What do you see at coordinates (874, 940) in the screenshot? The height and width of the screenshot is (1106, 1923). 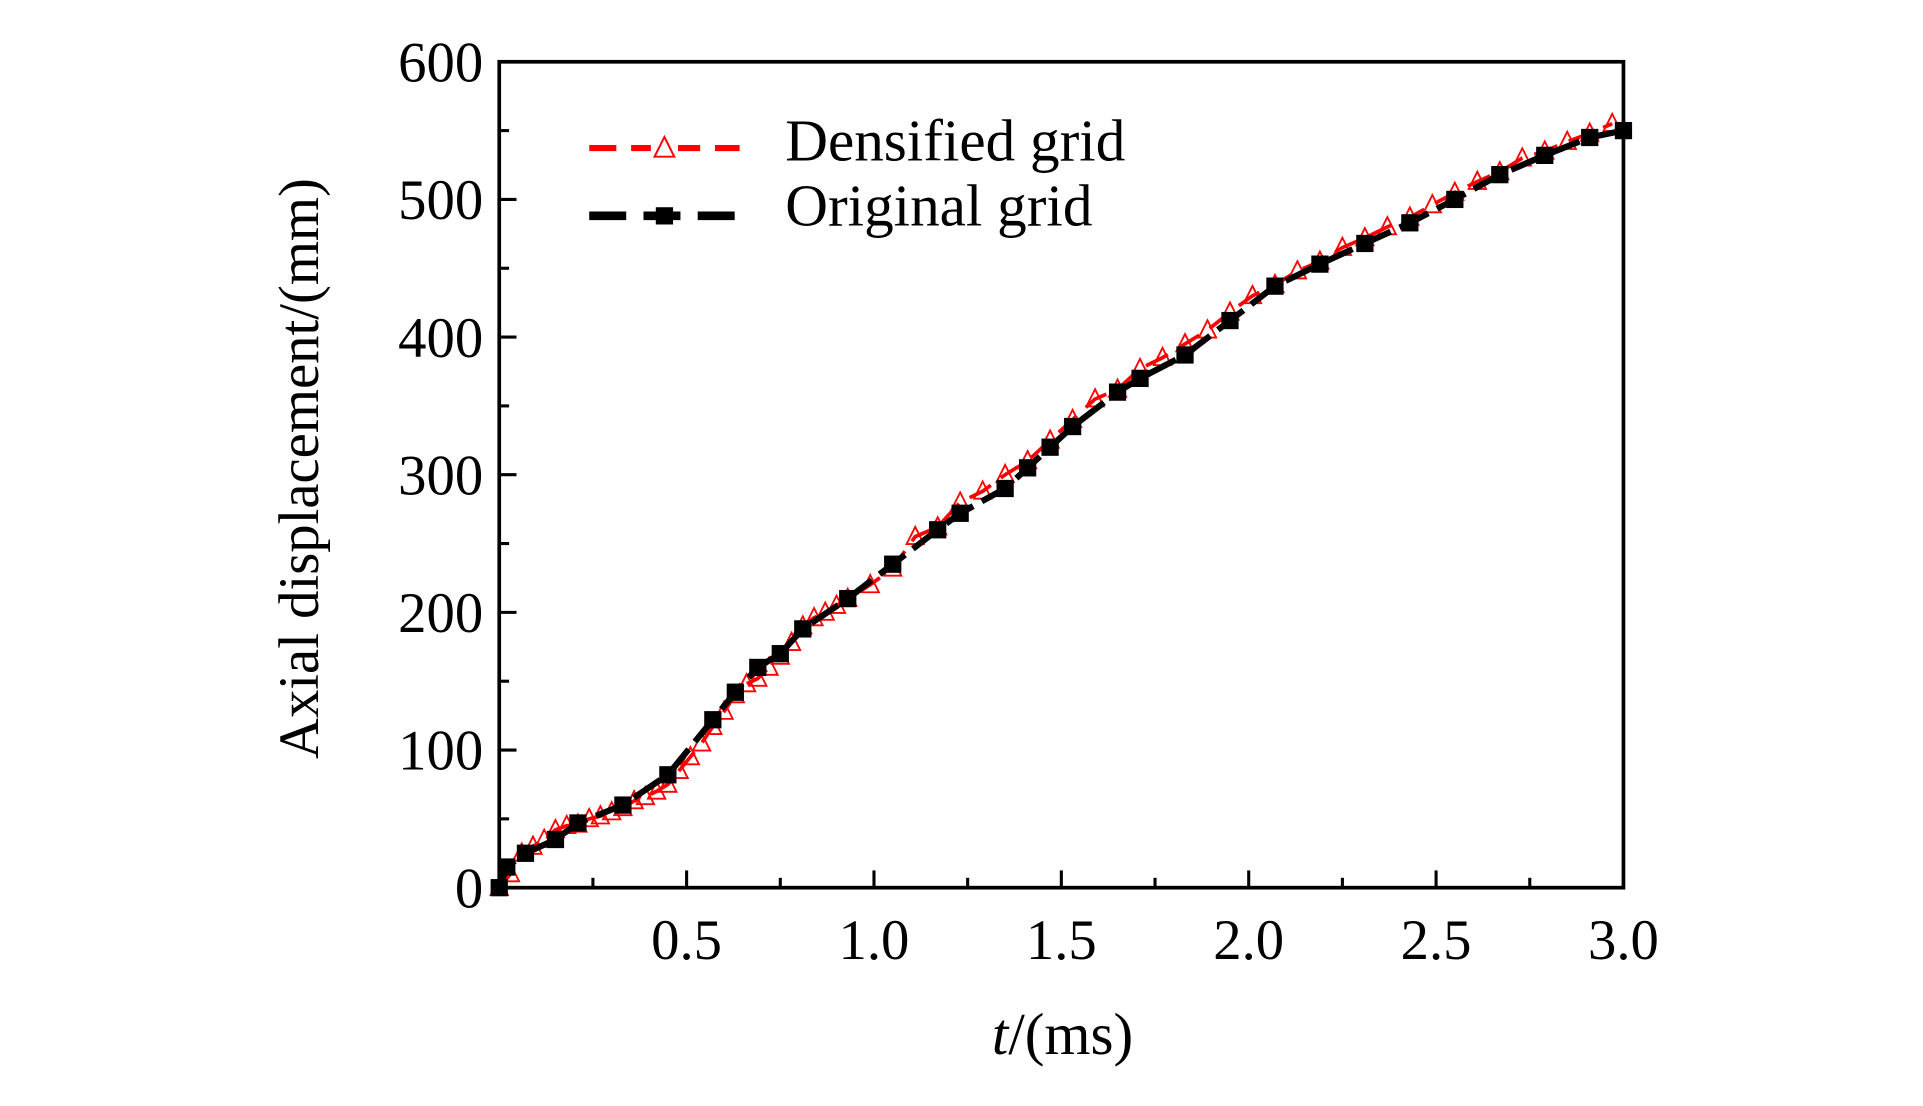 I see `x-tick-label: 1.0` at bounding box center [874, 940].